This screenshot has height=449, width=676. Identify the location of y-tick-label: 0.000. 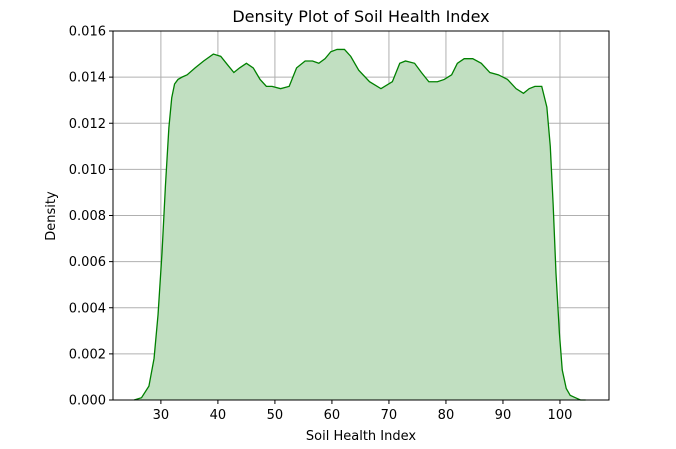
(87, 401).